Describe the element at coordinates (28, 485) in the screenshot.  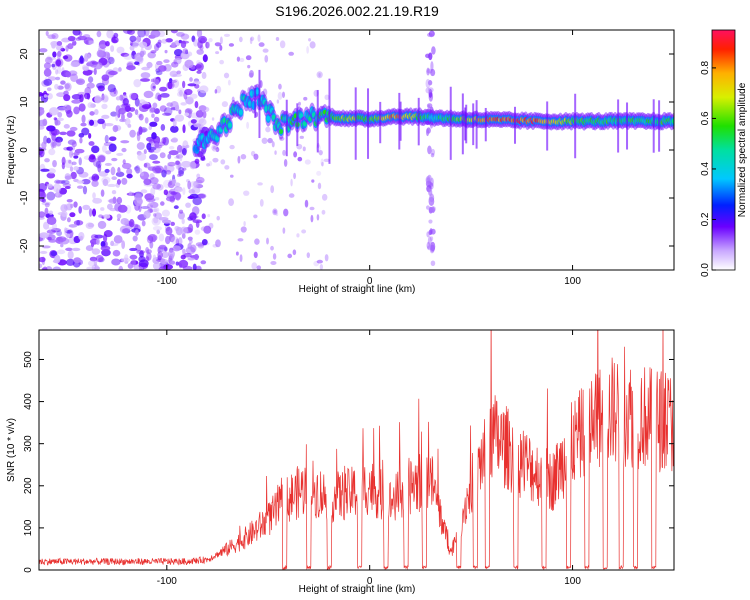
I see `snr-y-tick-label: 200` at that location.